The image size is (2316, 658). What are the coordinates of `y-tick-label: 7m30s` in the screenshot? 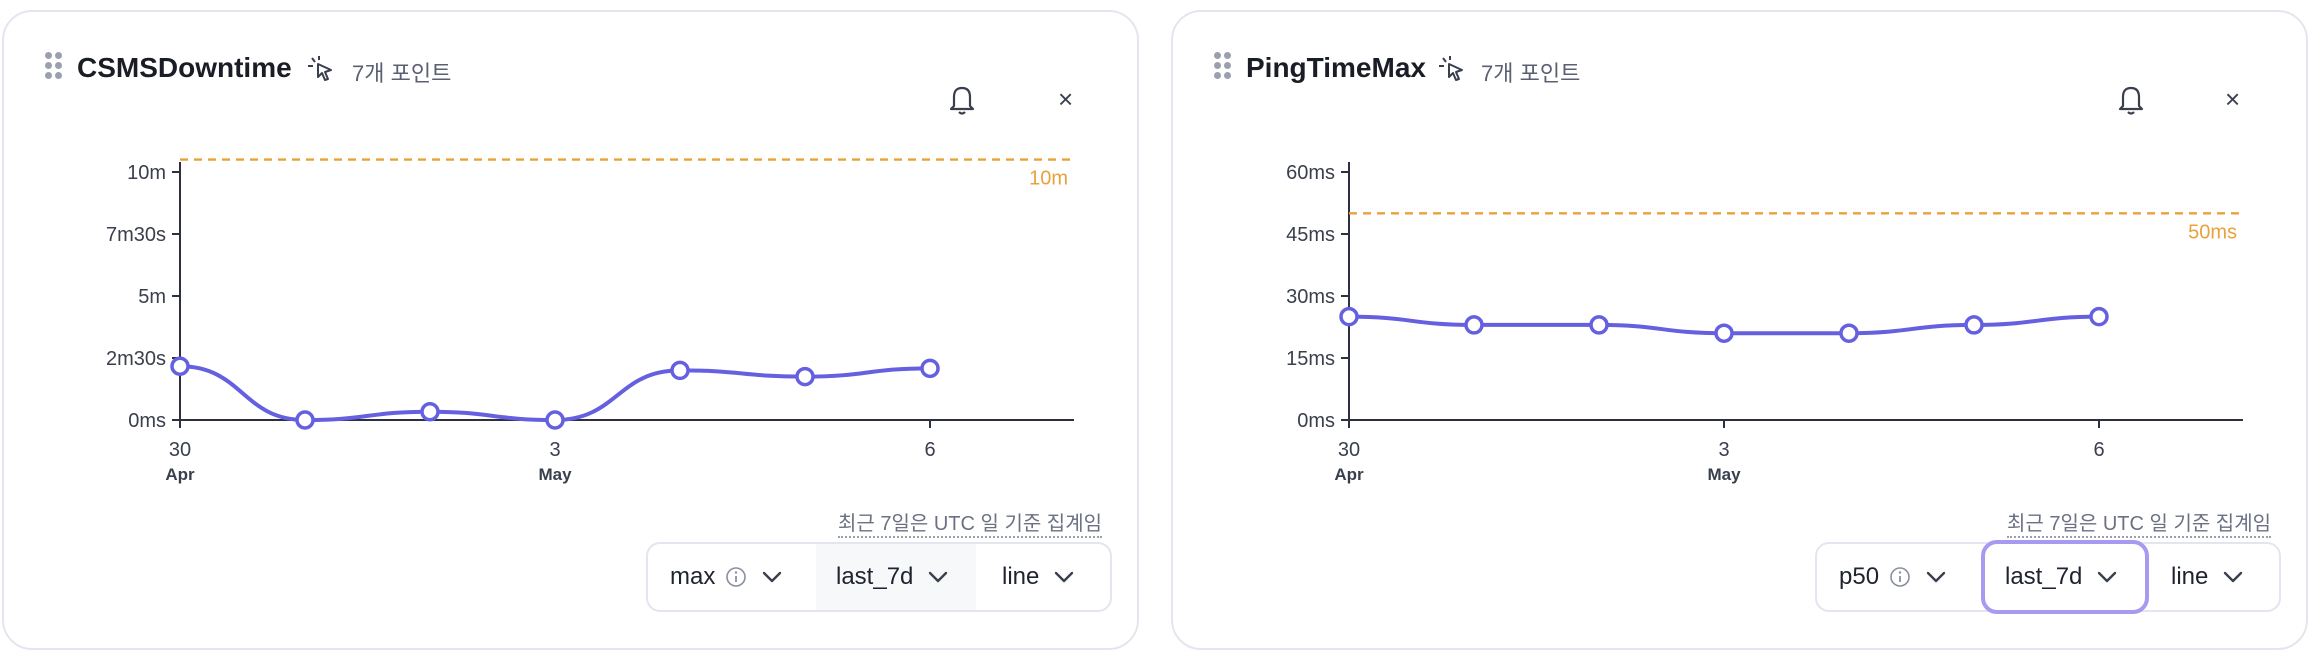 It's located at (136, 235).